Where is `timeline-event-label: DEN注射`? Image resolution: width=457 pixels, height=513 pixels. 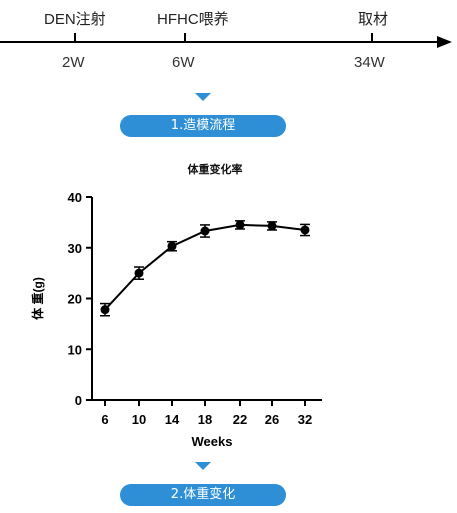 timeline-event-label: DEN注射 is located at coordinates (75, 19).